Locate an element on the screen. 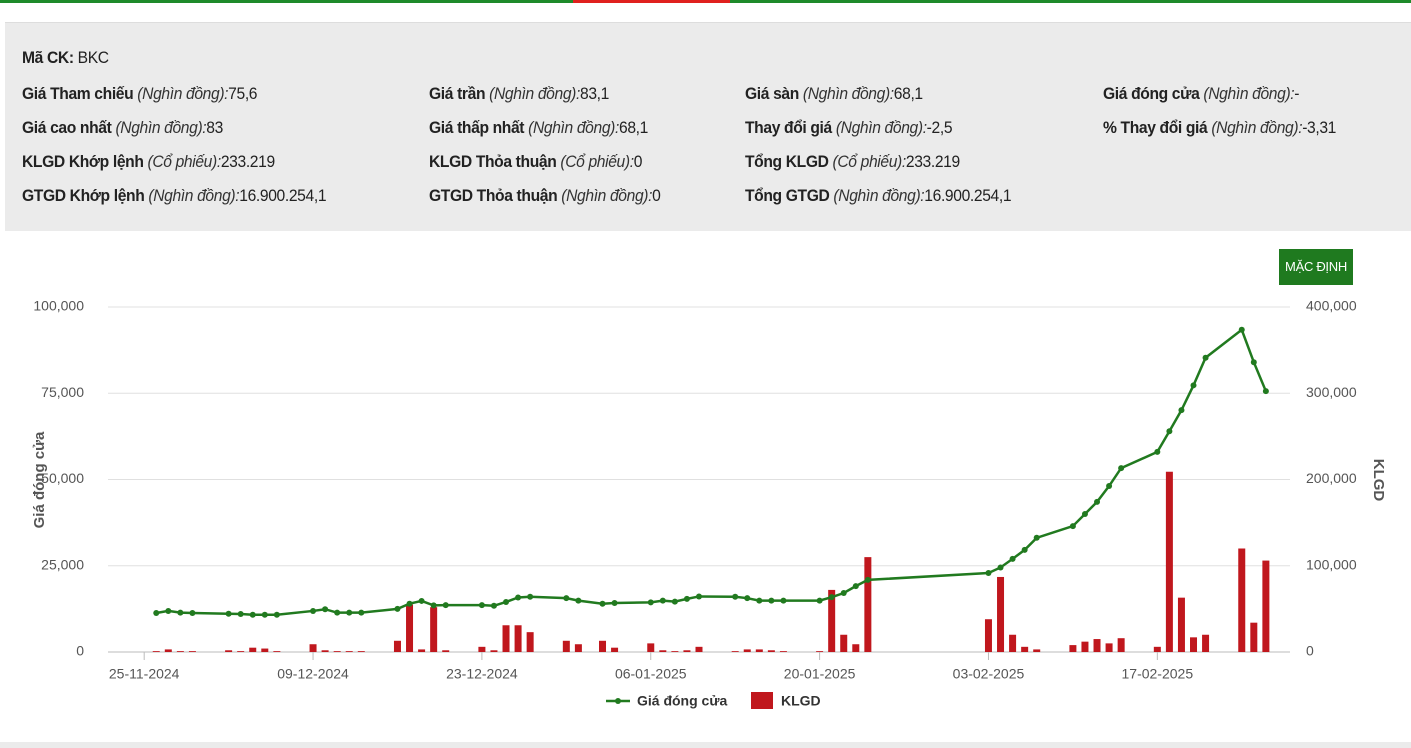 The image size is (1411, 748). info-cell: Mã CK: BKC is located at coordinates (65, 58).